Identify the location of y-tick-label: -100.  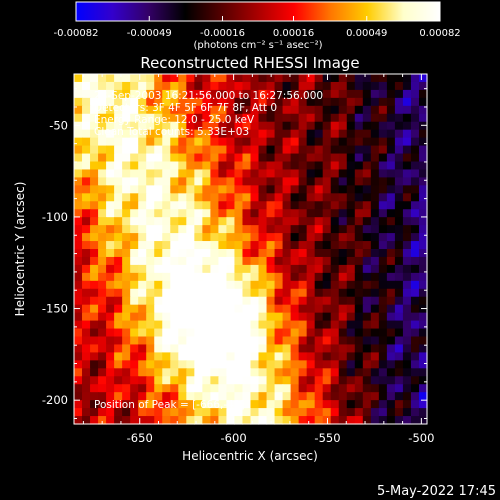
(55, 217).